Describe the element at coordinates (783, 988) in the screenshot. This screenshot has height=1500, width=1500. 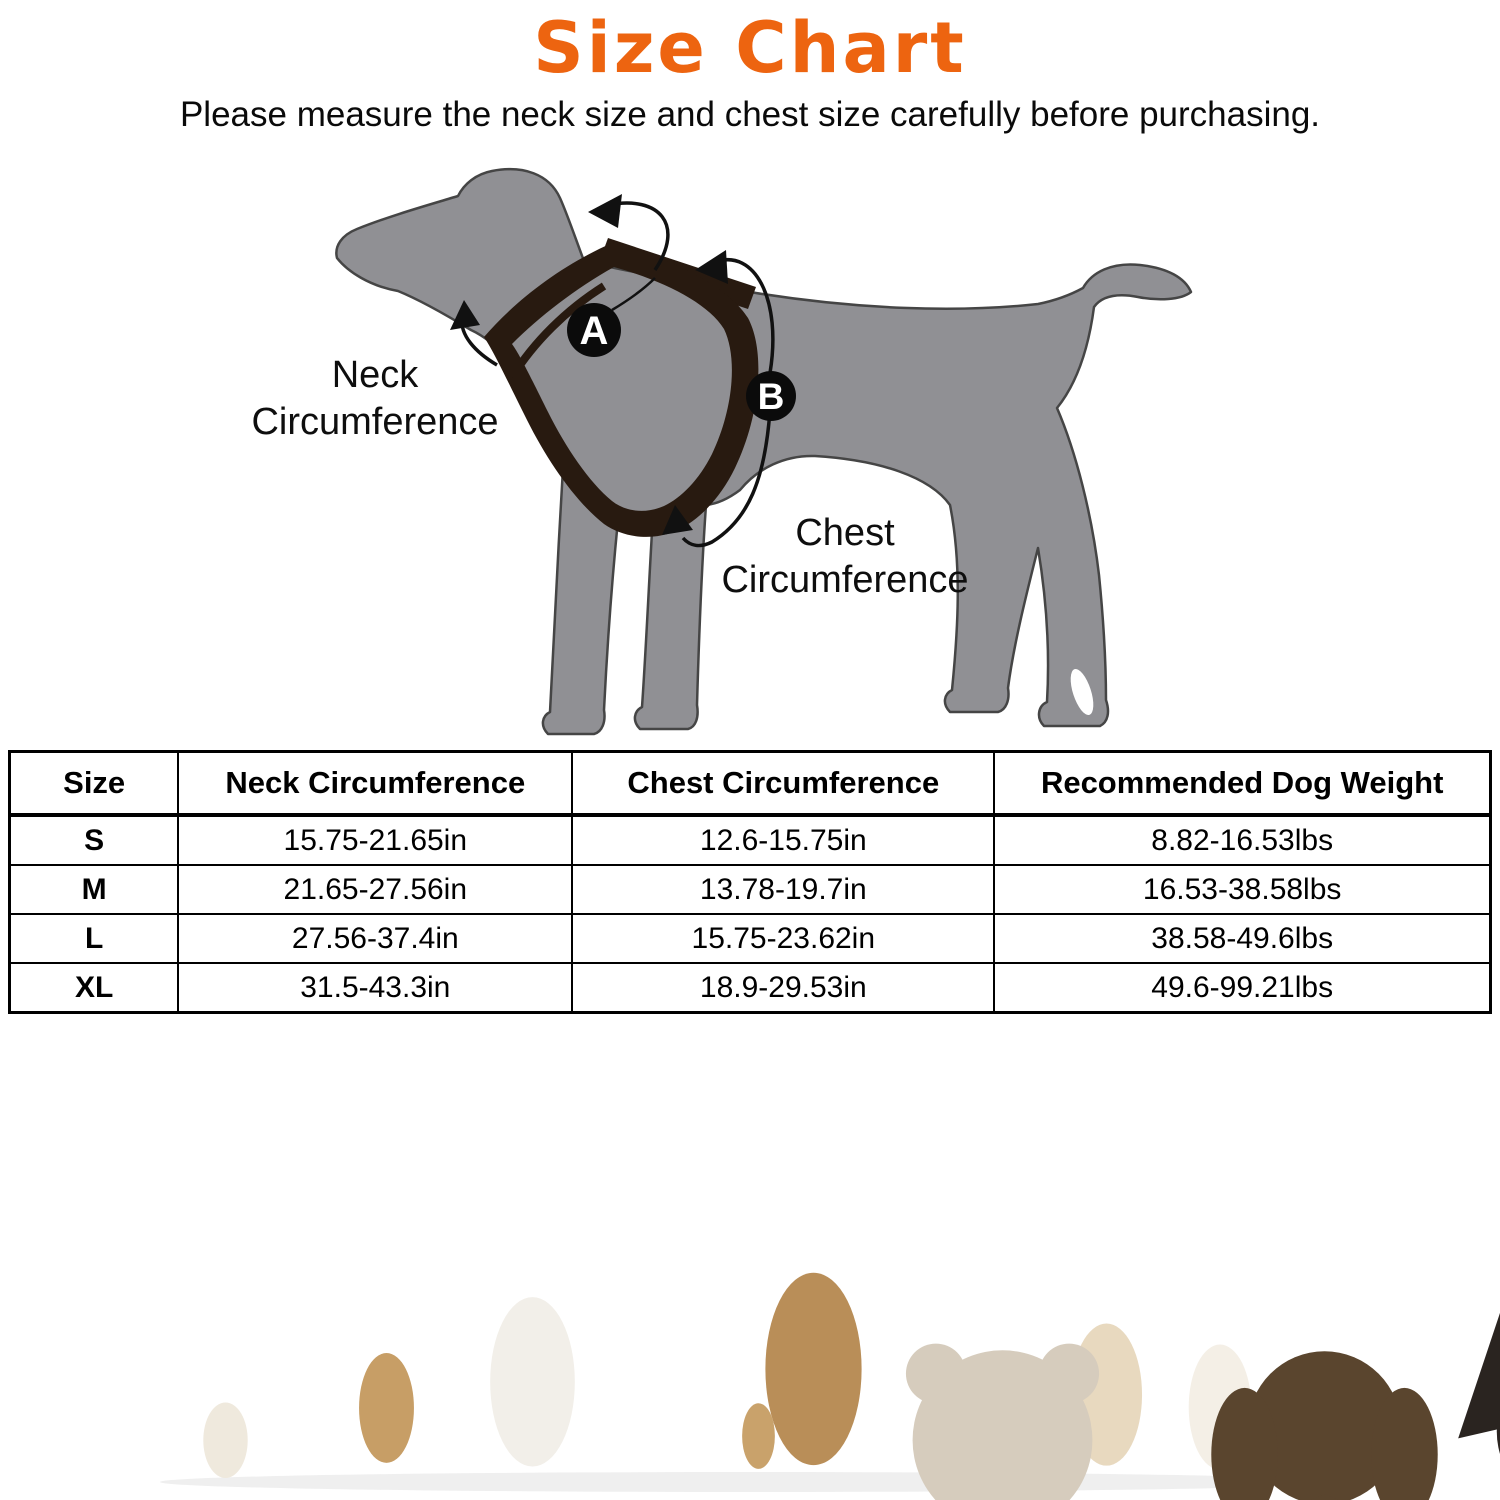
I see `cell-chest: 18.9-29.53in` at that location.